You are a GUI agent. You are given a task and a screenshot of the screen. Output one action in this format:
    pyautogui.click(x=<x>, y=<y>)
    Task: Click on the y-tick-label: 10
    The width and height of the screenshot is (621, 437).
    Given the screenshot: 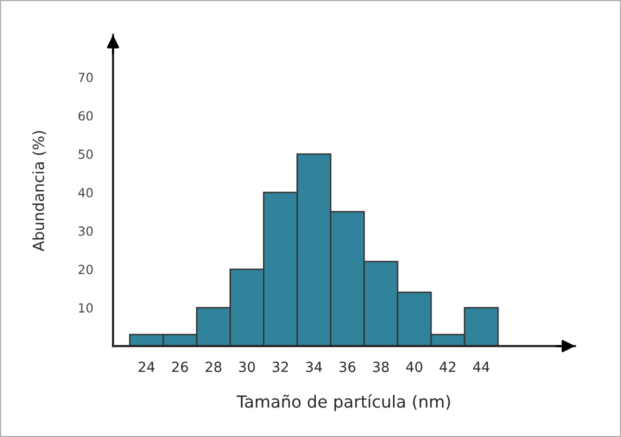 What is the action you would take?
    pyautogui.click(x=86, y=308)
    